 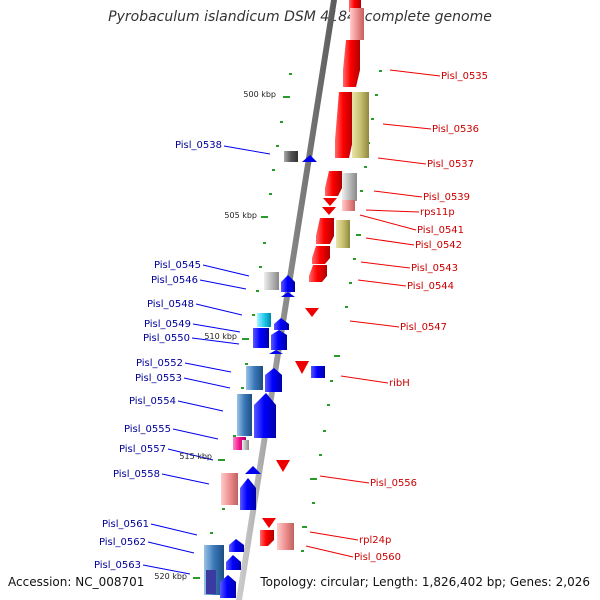 I want to click on label-pisl-0542: Pisl_0542, so click(x=438, y=245).